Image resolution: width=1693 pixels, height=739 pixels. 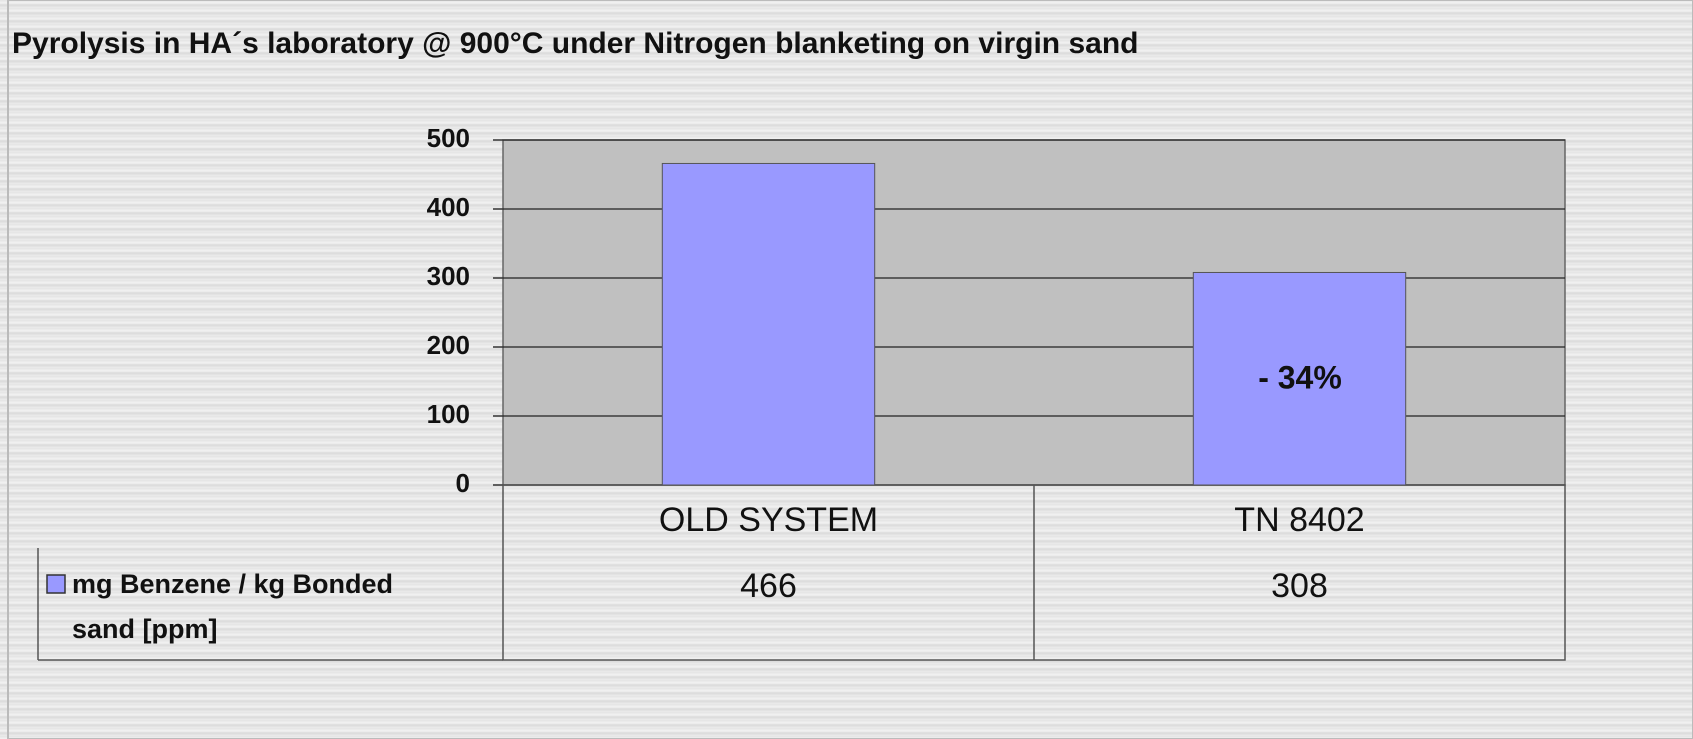 What do you see at coordinates (768, 520) in the screenshot?
I see `x-category-label: OLD SYSTEM` at bounding box center [768, 520].